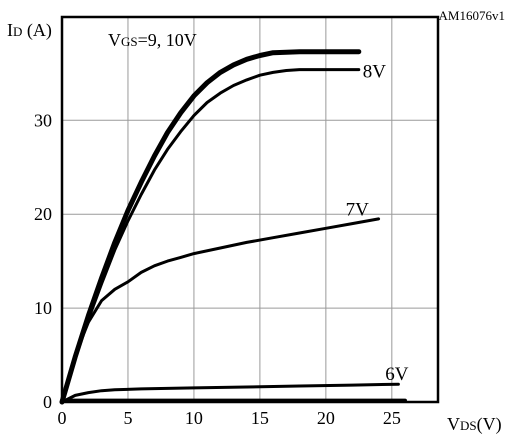 The width and height of the screenshot is (507, 434). I want to click on figure-id: AM16076v1, so click(472, 15).